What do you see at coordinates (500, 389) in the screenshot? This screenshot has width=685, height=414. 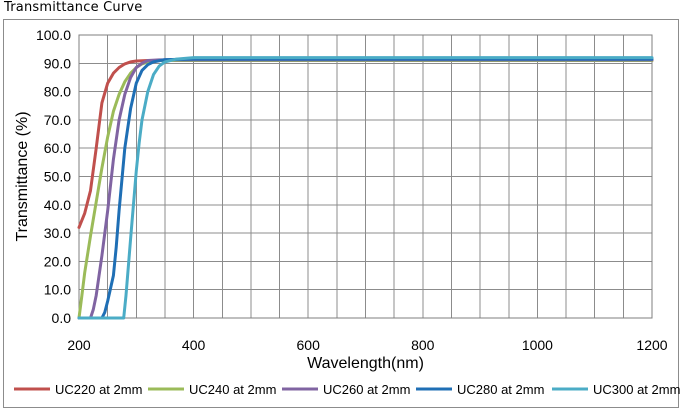 I see `legend-label: UC280 at 2mm` at bounding box center [500, 389].